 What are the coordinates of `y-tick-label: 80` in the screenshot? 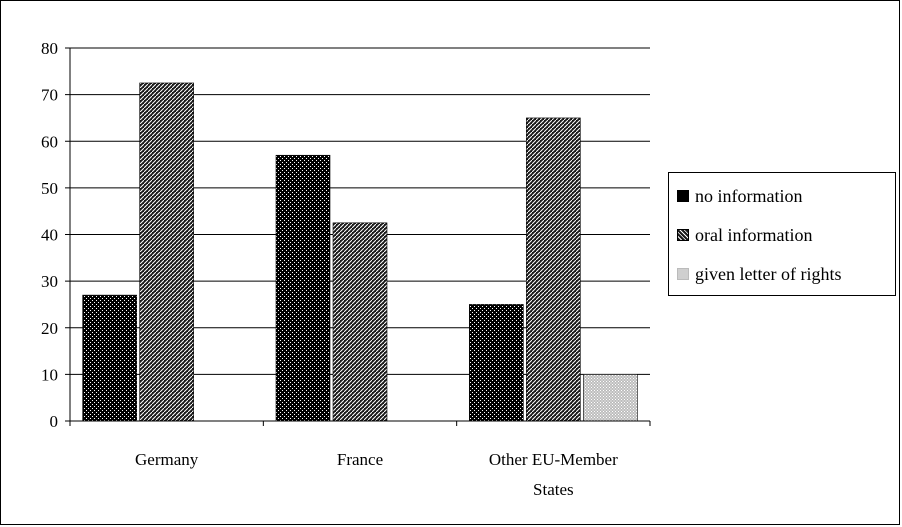 It's located at (49, 48).